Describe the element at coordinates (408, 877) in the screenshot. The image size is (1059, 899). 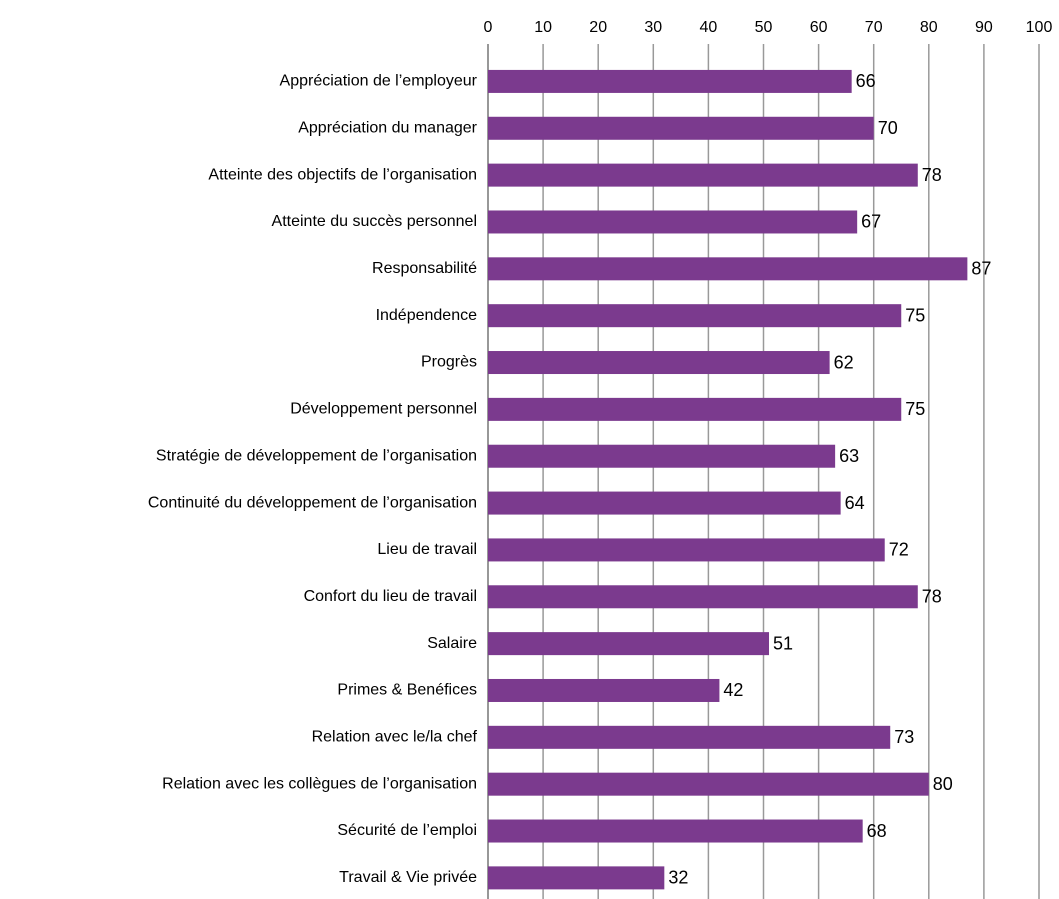
I see `y-tick-label: Travail & Vie privée` at that location.